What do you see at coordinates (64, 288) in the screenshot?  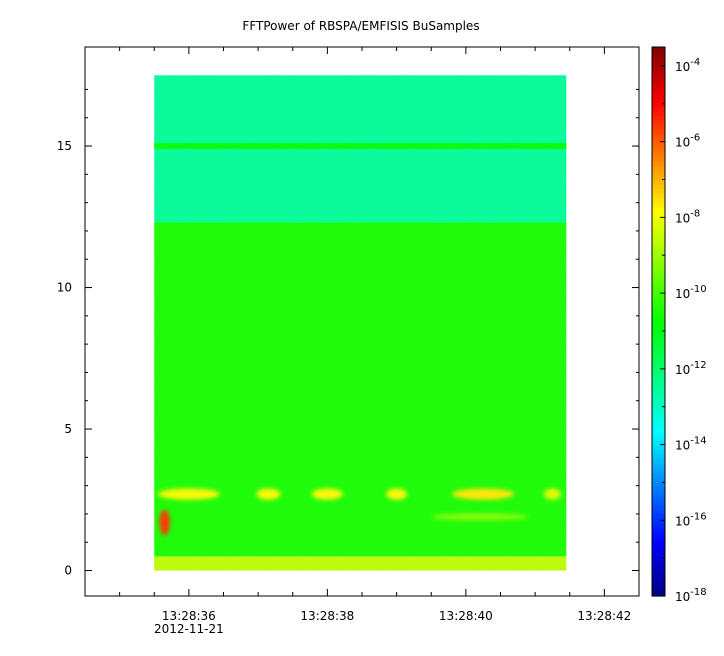 I see `y-tick-label: 10` at bounding box center [64, 288].